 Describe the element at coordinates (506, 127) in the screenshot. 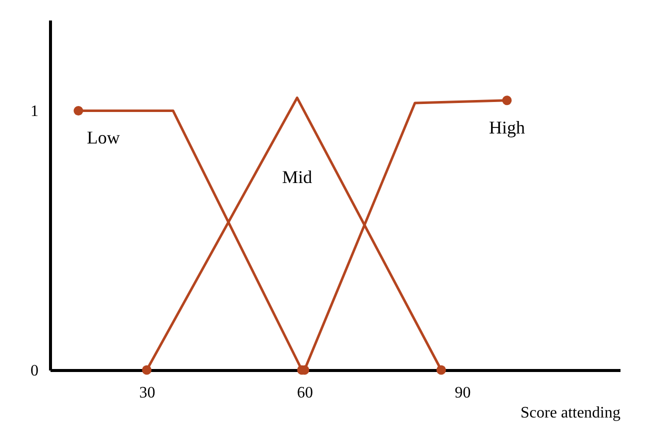

I see `series-label: High` at that location.